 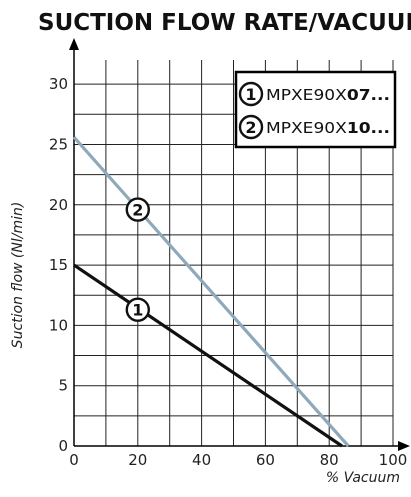 I want to click on y-tick-label: 25, so click(x=58, y=144).